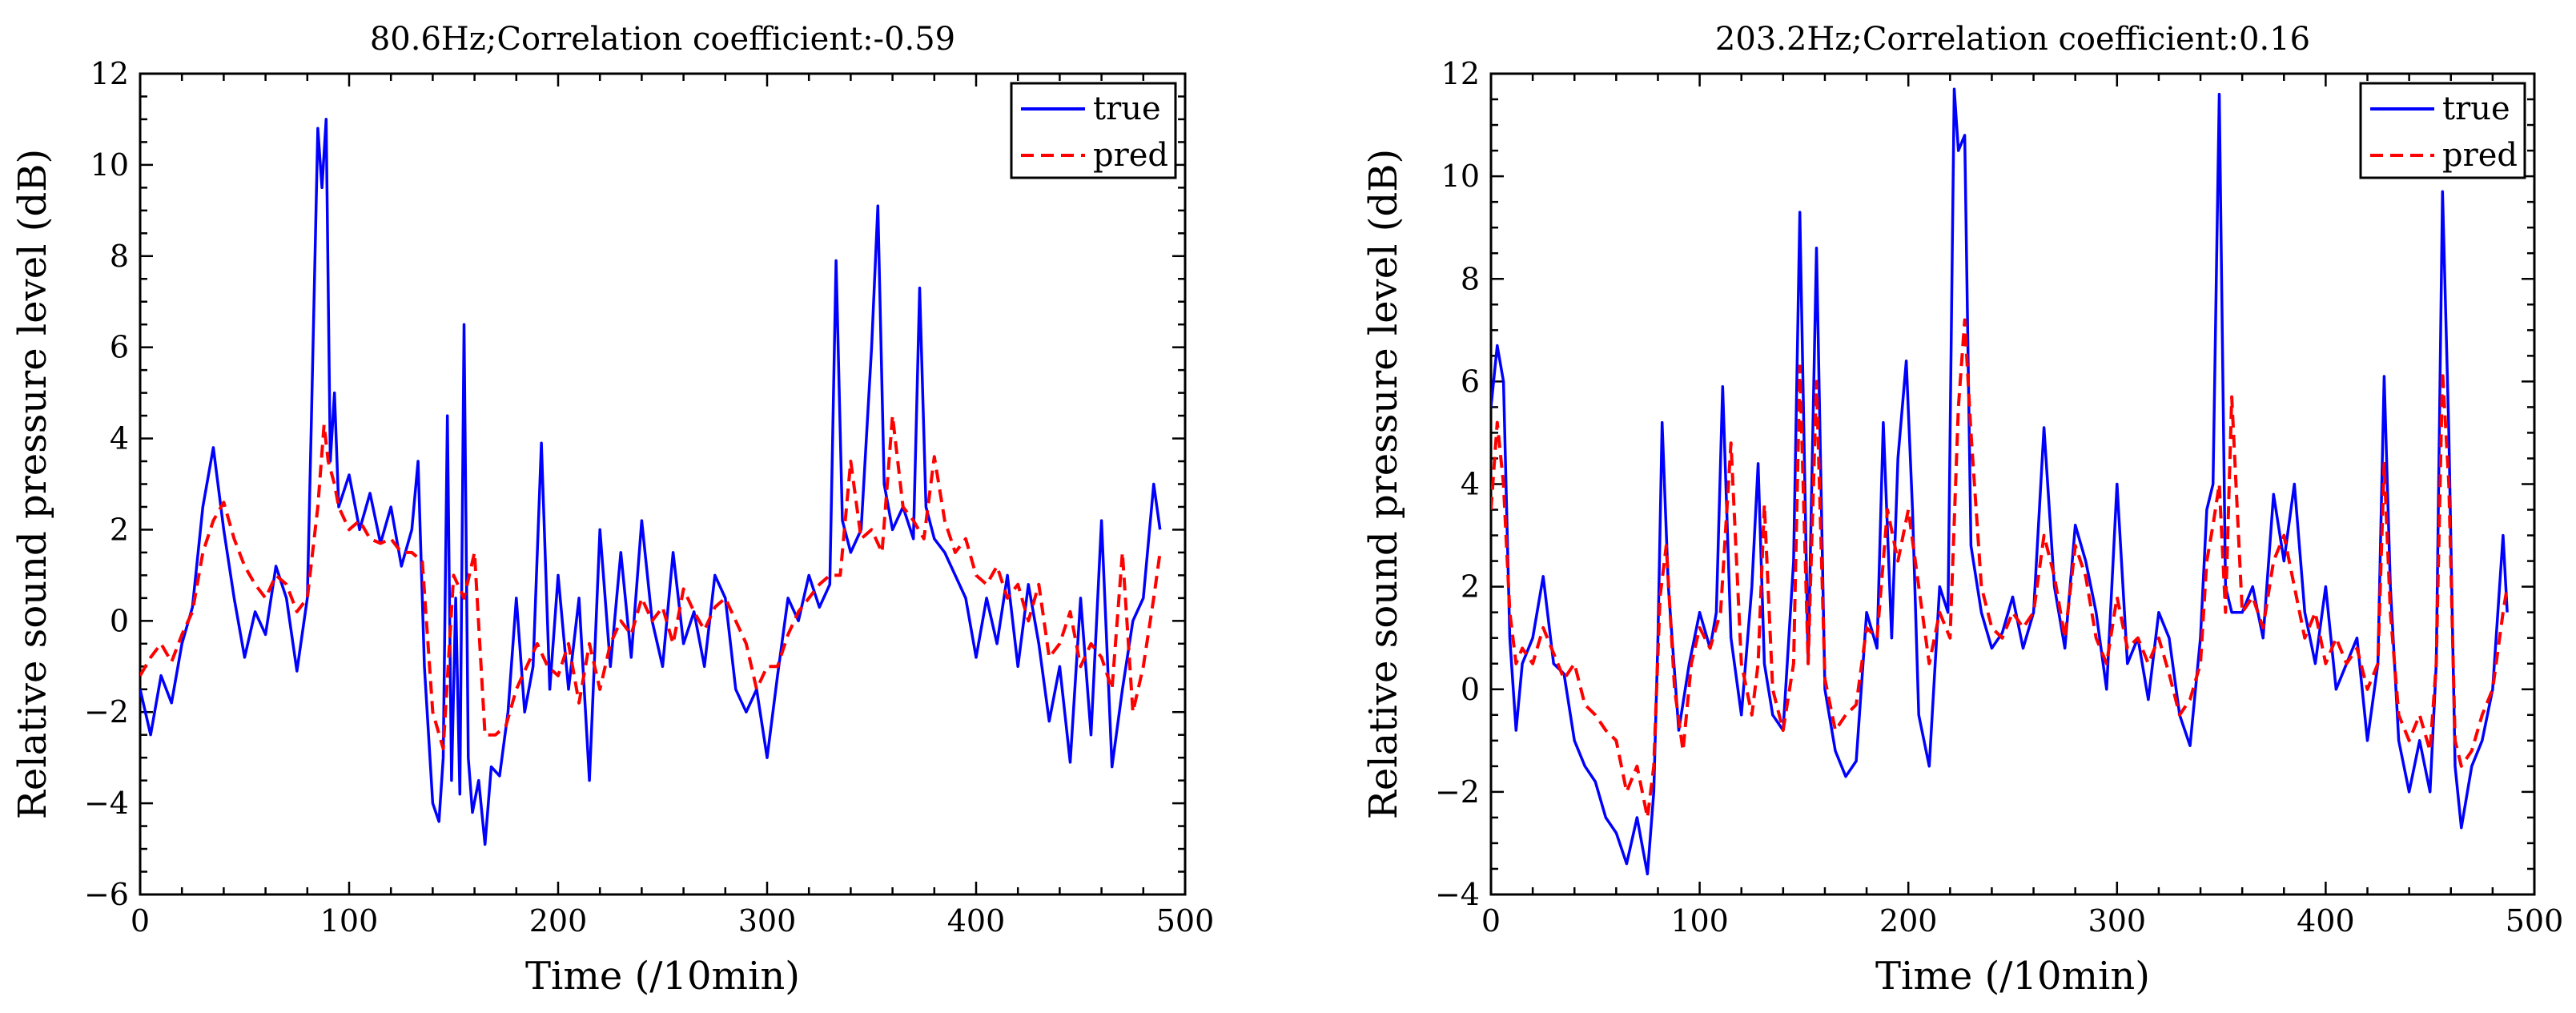  I want to click on chart-title: 203.2Hz;Correlation coefficient:0.16, so click(2012, 39).